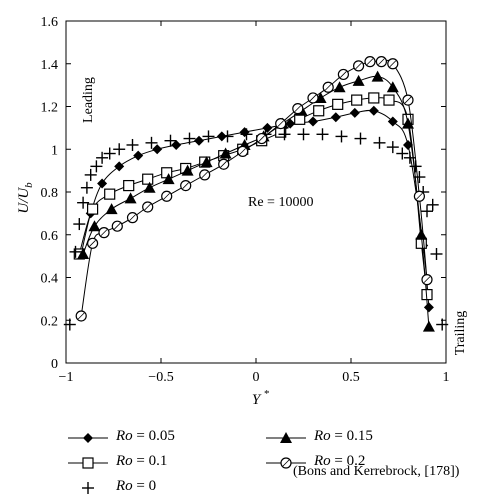  What do you see at coordinates (88, 488) in the screenshot?
I see `plus-icon` at bounding box center [88, 488].